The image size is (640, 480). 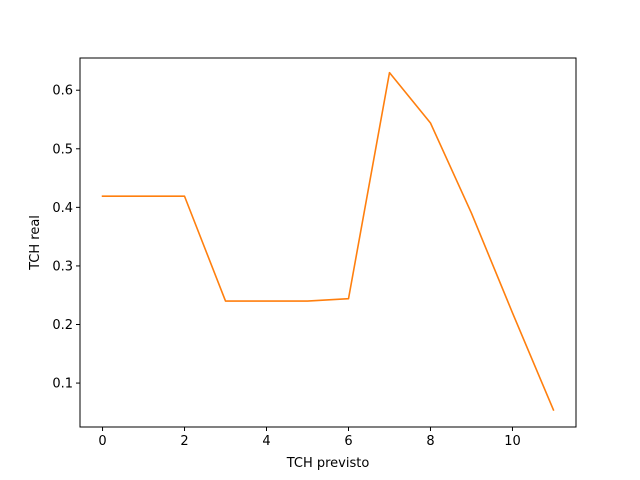 What do you see at coordinates (184, 441) in the screenshot?
I see `x-tick-label: 2` at bounding box center [184, 441].